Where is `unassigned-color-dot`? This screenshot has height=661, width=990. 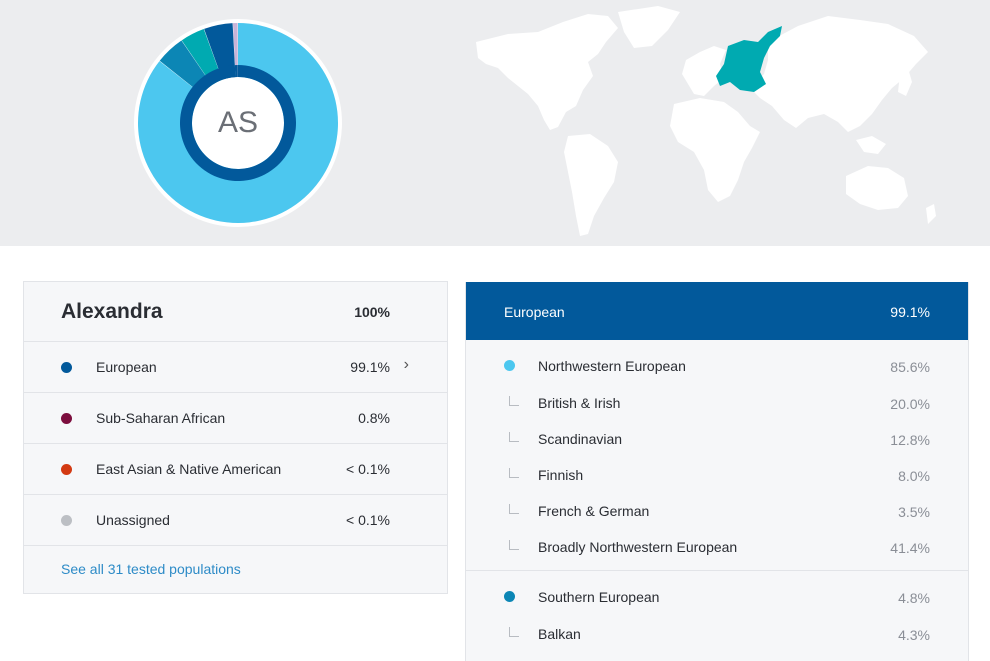
unassigned-color-dot is located at coordinates (66, 520).